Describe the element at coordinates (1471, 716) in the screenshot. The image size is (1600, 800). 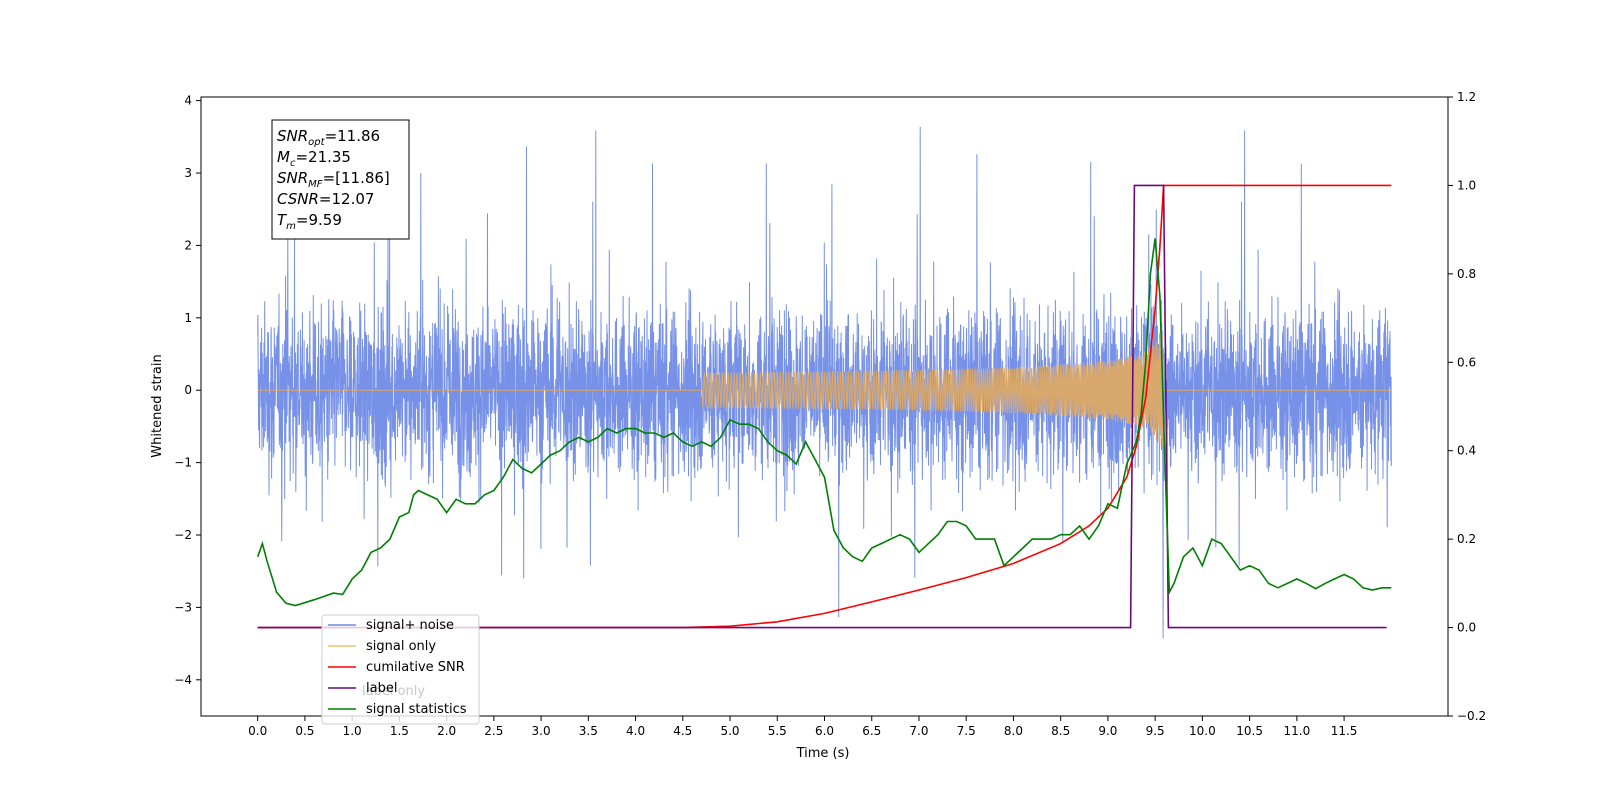
I see `y-right-tick-label: −0.2` at that location.